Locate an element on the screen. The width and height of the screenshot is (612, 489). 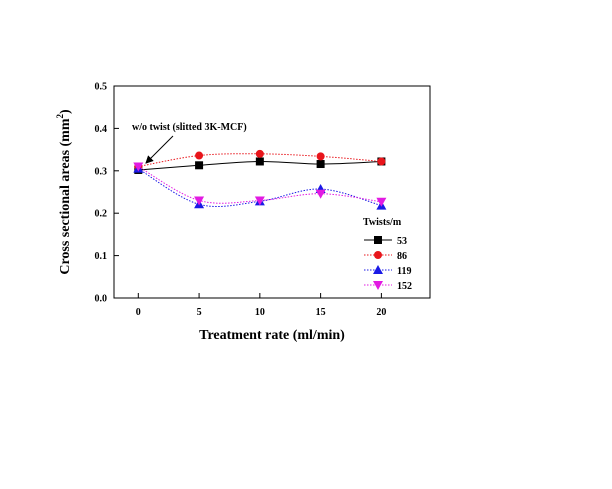
series-86-line is located at coordinates (260, 160).